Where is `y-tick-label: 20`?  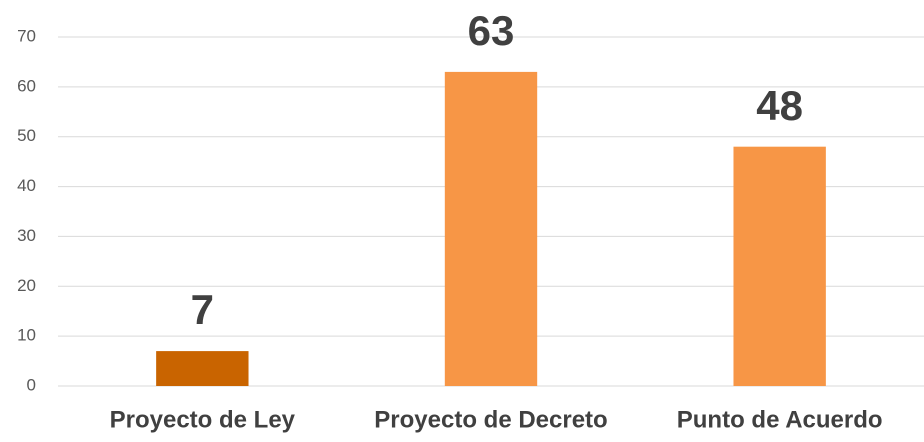
y-tick-label: 20 is located at coordinates (26, 285).